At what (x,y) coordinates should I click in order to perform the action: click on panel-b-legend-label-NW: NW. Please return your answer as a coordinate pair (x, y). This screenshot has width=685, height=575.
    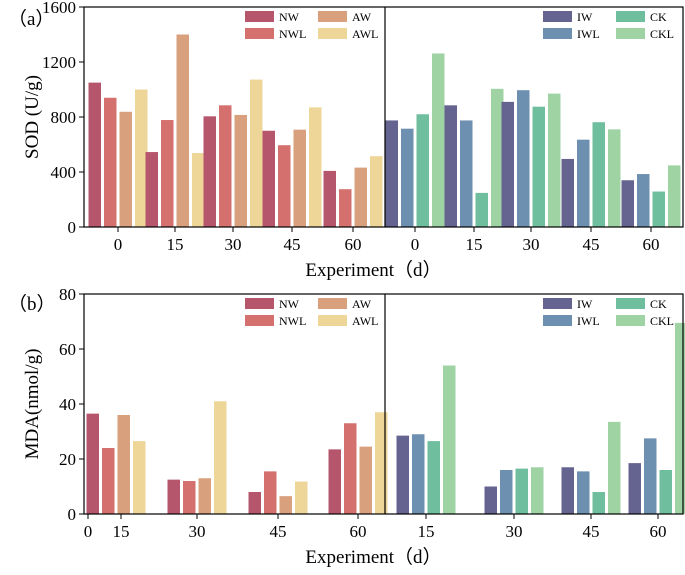
    Looking at the image, I should click on (289, 304).